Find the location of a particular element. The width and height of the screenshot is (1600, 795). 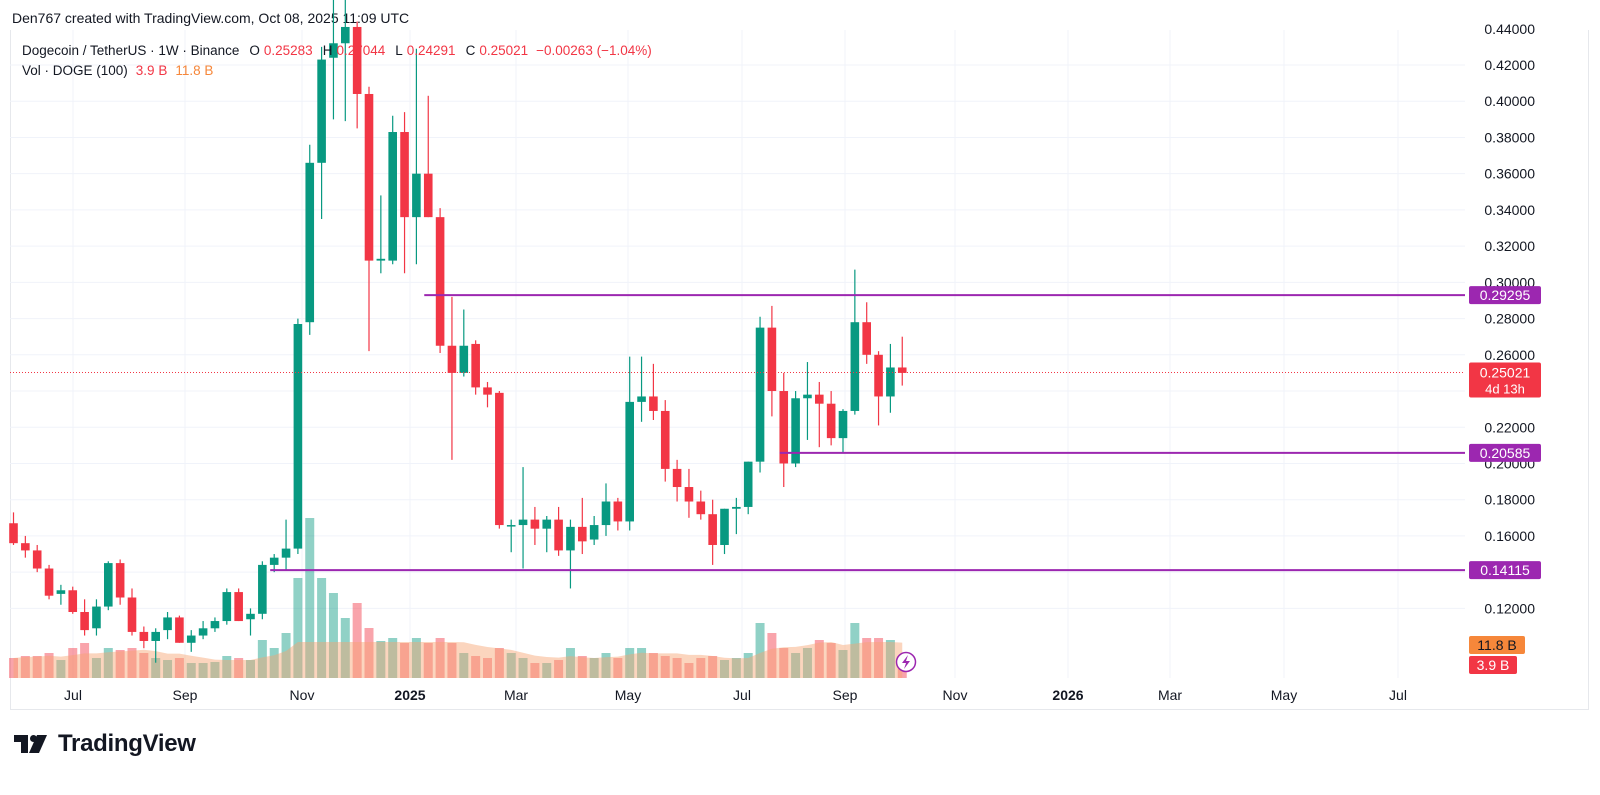

tradingview-logo-icon is located at coordinates (30, 744).